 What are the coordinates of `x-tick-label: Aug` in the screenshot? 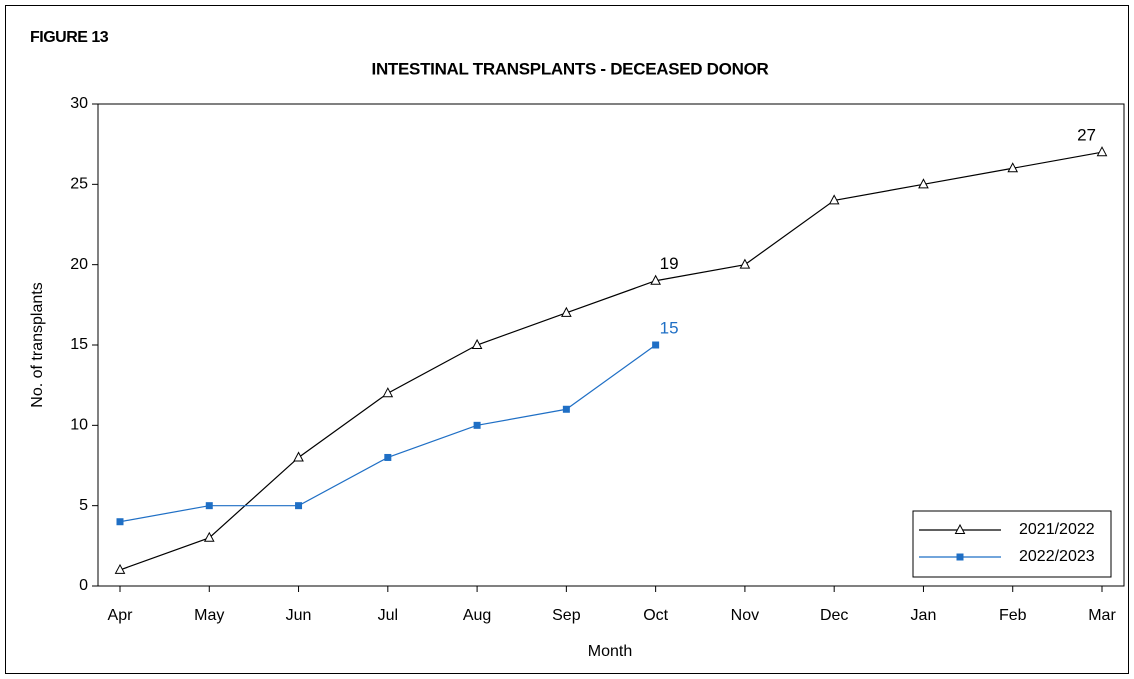 It's located at (477, 615).